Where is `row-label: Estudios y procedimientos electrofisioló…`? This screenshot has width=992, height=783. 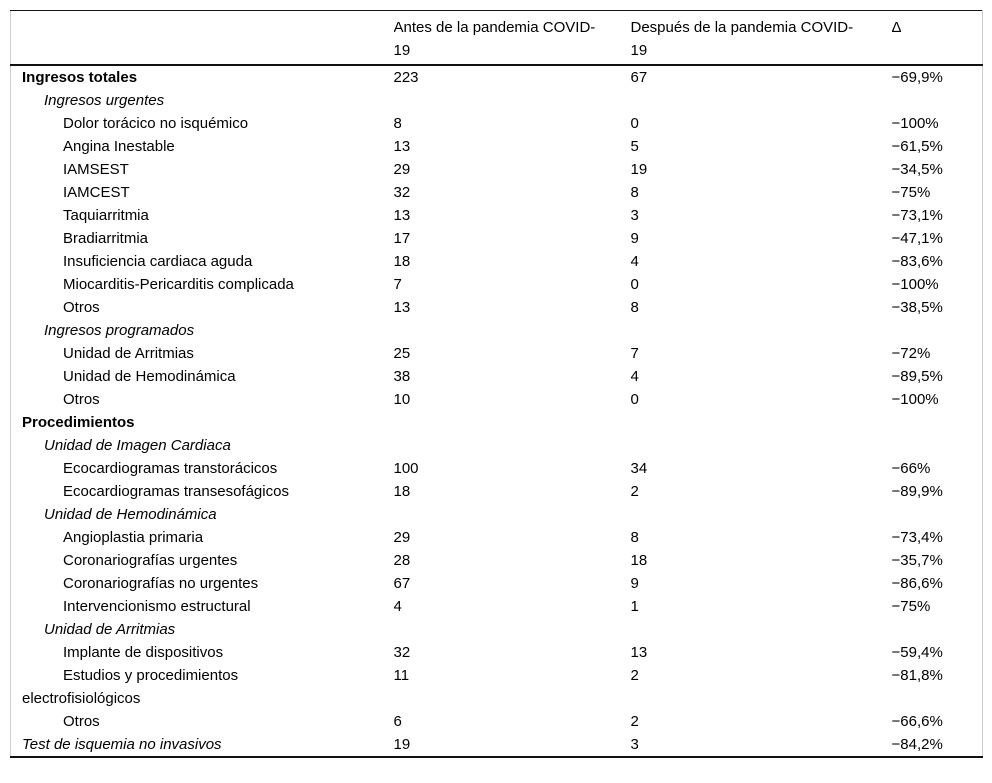 row-label: Estudios y procedimientos electrofisioló… is located at coordinates (130, 687).